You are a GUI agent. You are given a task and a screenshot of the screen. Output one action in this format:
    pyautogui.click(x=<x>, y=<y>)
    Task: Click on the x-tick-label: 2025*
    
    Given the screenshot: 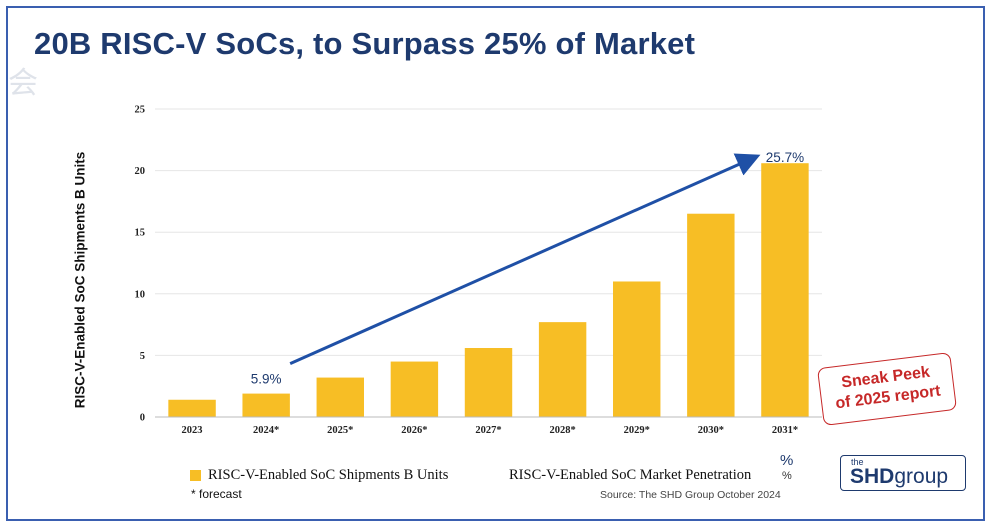 What is the action you would take?
    pyautogui.click(x=340, y=430)
    